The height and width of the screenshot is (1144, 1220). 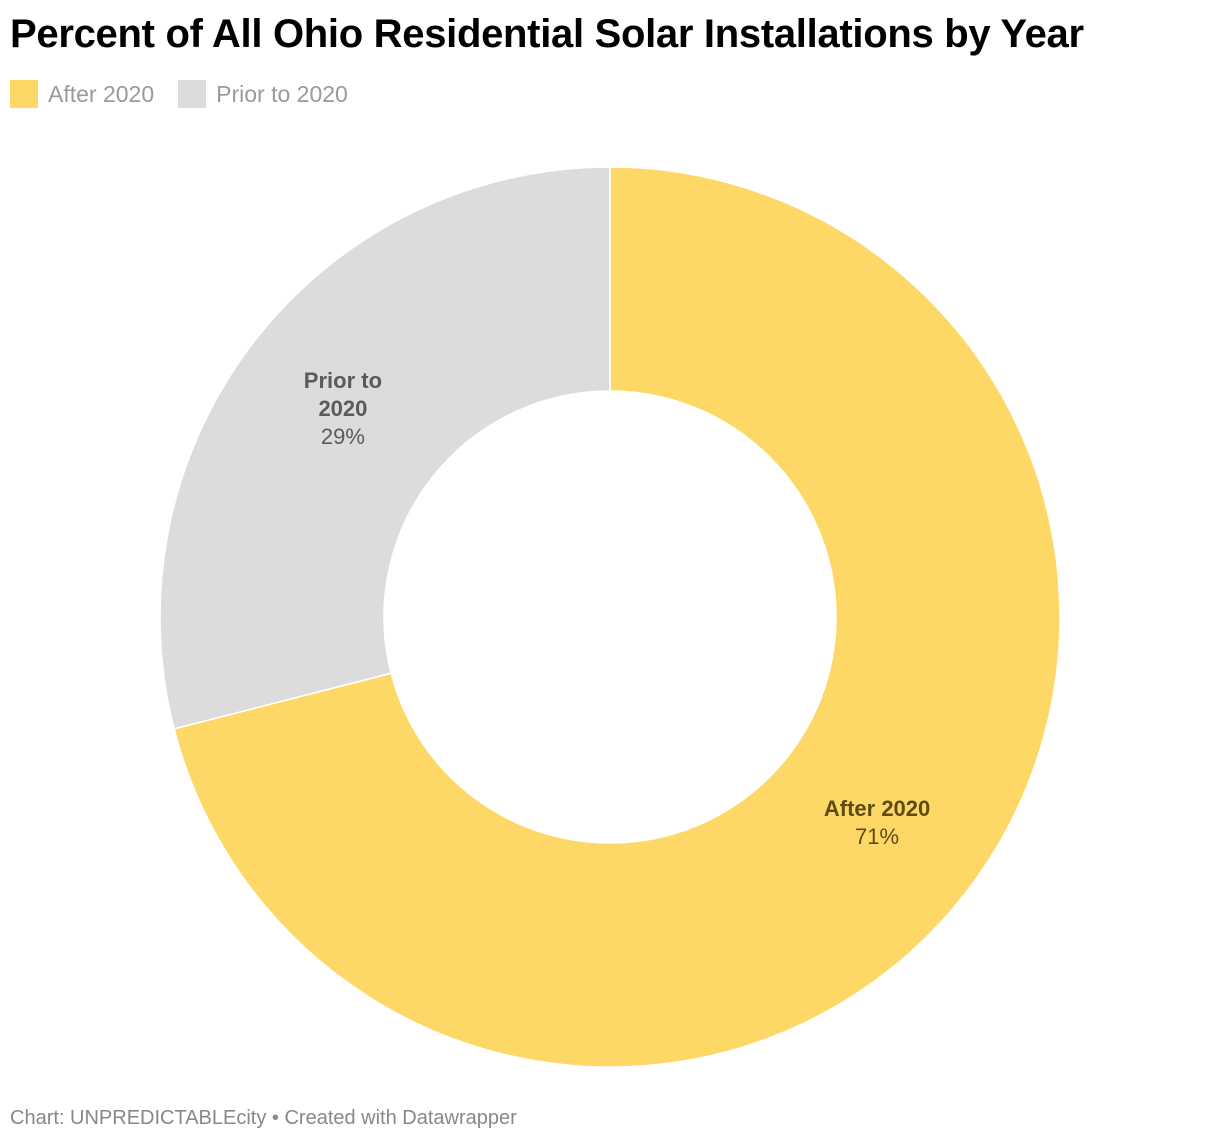 What do you see at coordinates (343, 380) in the screenshot?
I see `slice-label-prior-to-2020: Prior to` at bounding box center [343, 380].